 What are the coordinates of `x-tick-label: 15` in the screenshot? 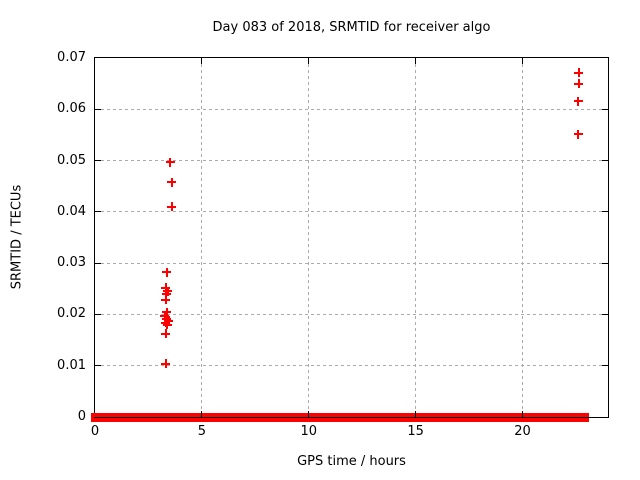 It's located at (415, 431).